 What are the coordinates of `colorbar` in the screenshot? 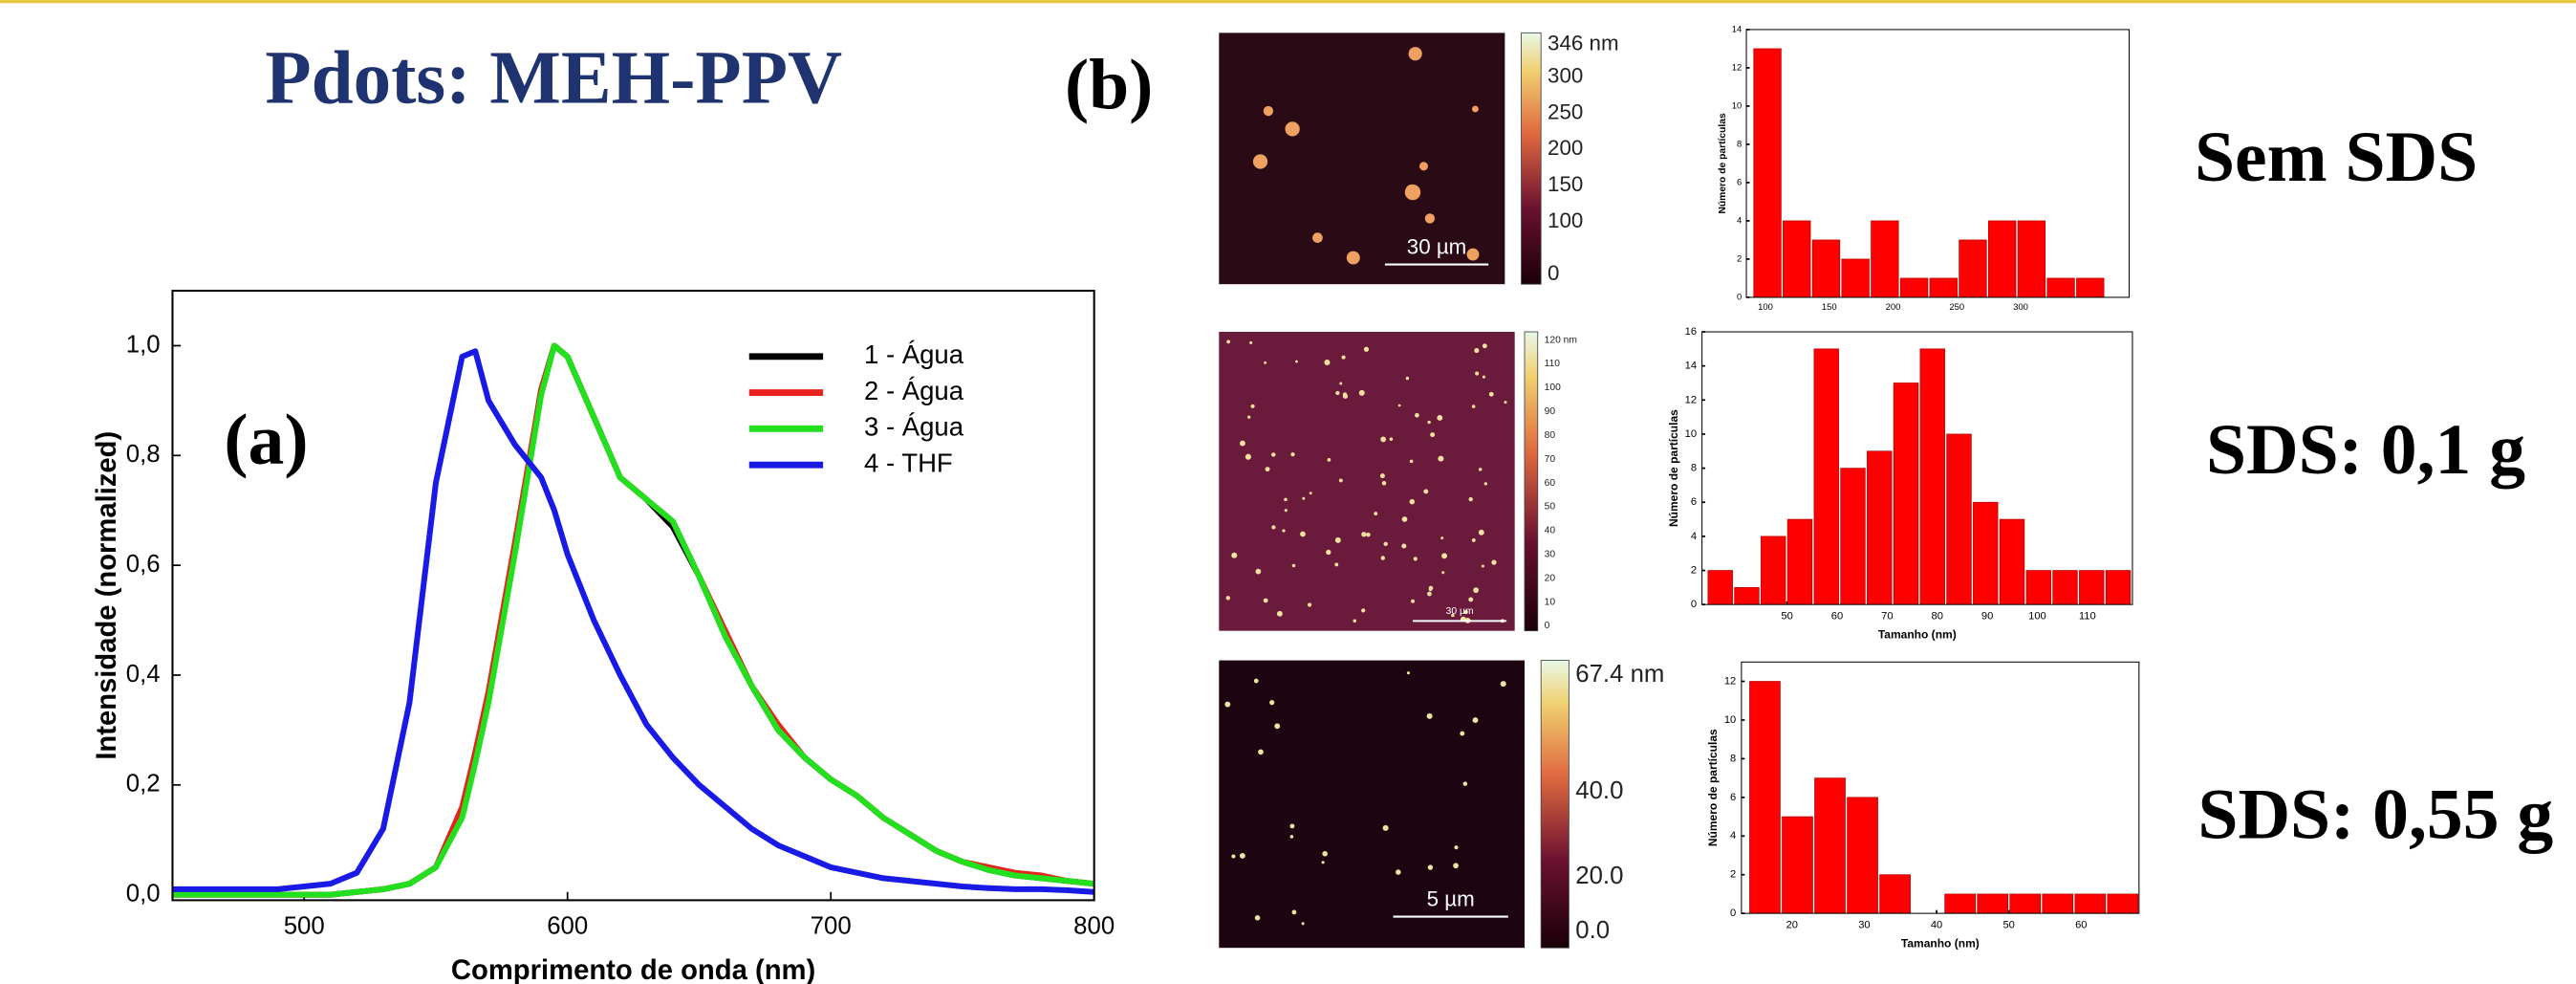 It's located at (1555, 804).